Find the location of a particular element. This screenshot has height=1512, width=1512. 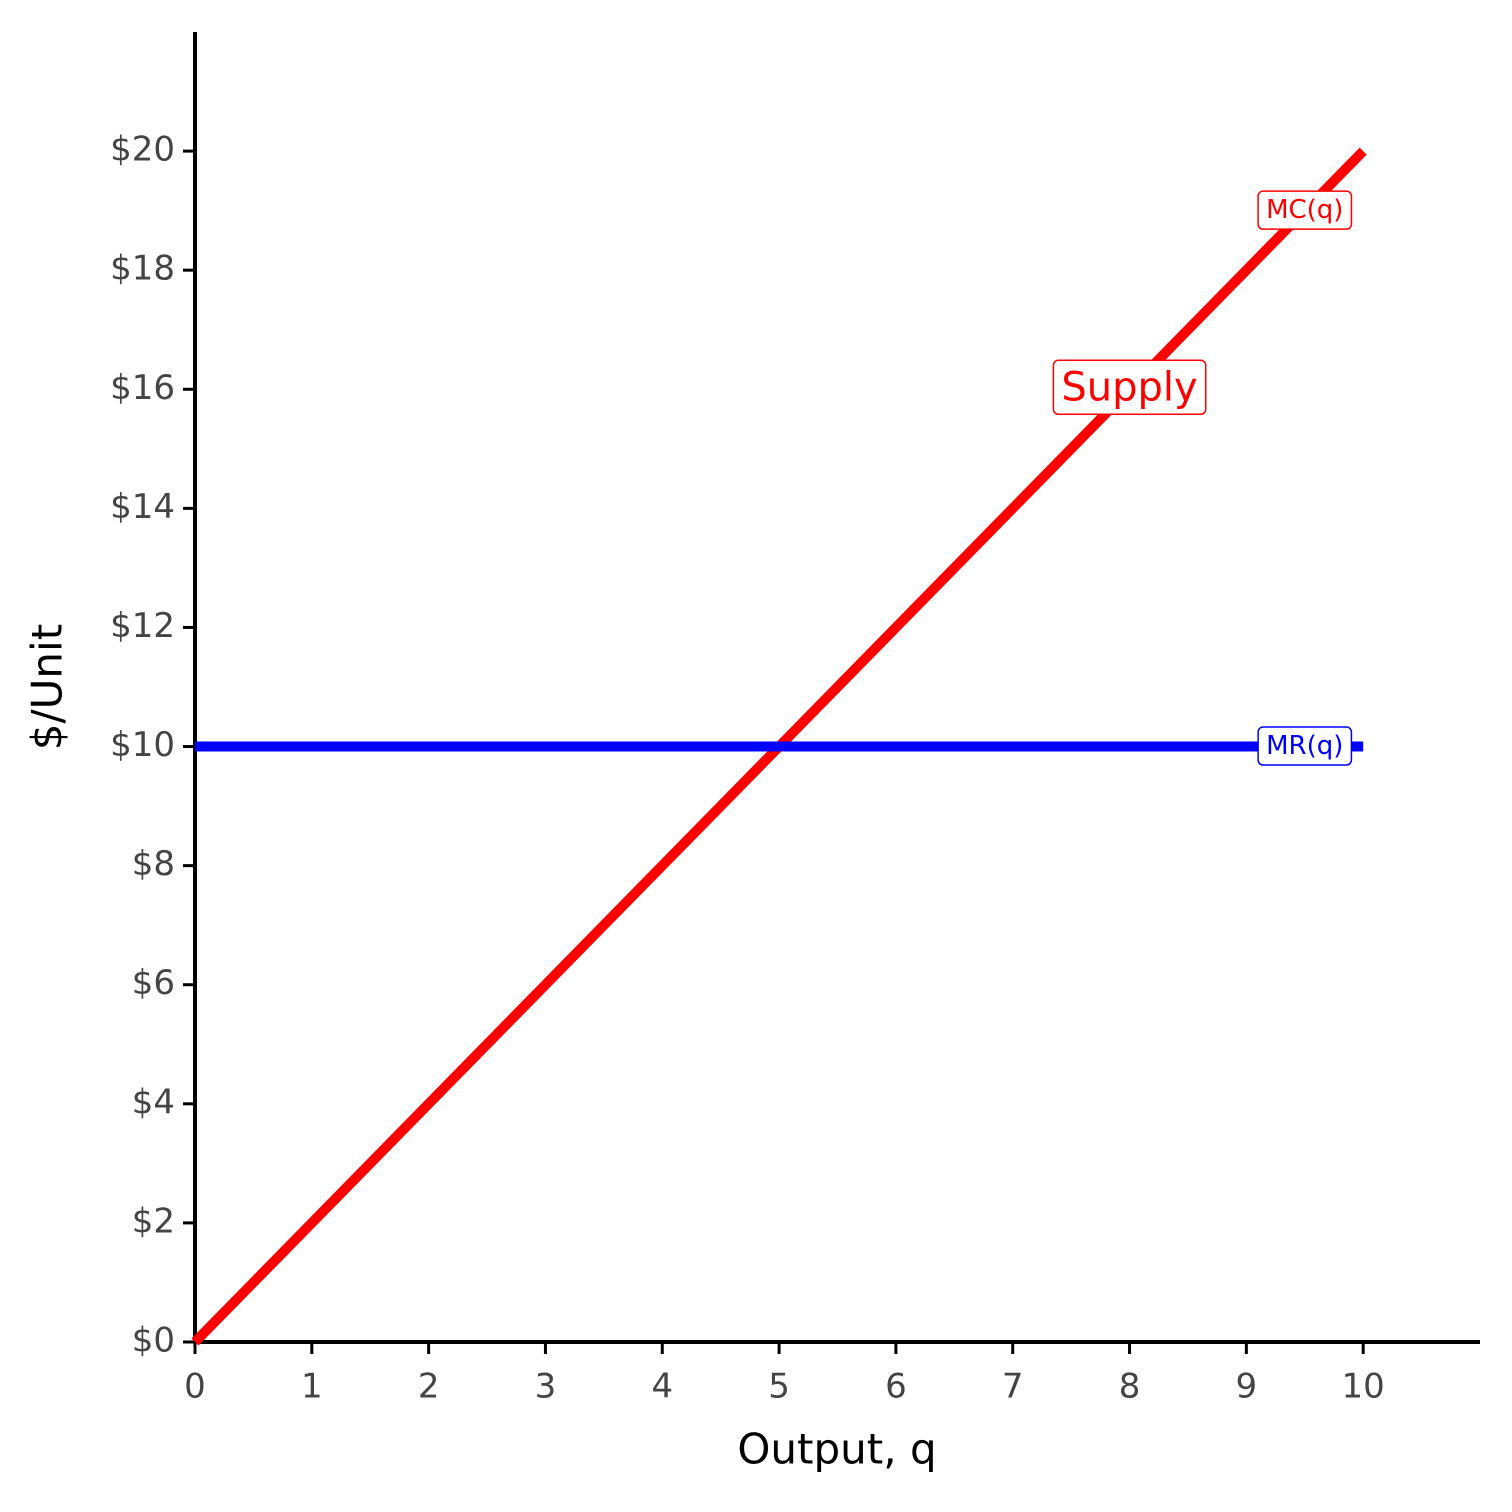

annotation: Supply is located at coordinates (1129, 387).